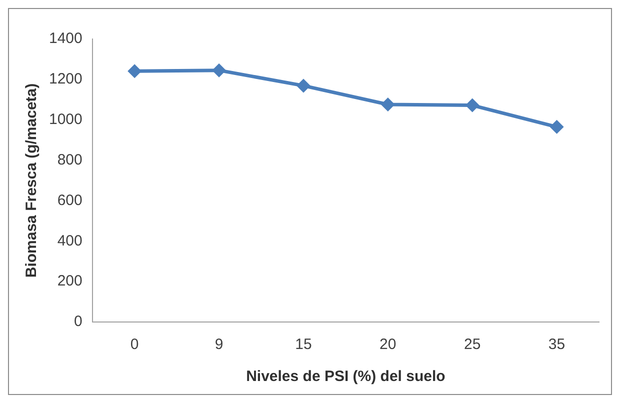  What do you see at coordinates (69, 281) in the screenshot?
I see `y-tick-label: 200` at bounding box center [69, 281].